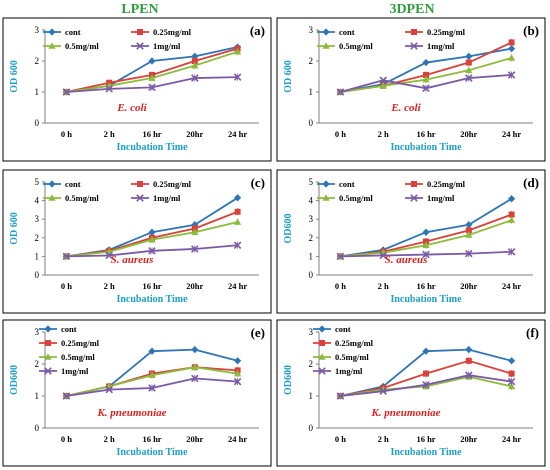 This screenshot has width=550, height=470. Describe the element at coordinates (151, 286) in the screenshot. I see `panel-c-xtick-label: 16 hr` at that location.